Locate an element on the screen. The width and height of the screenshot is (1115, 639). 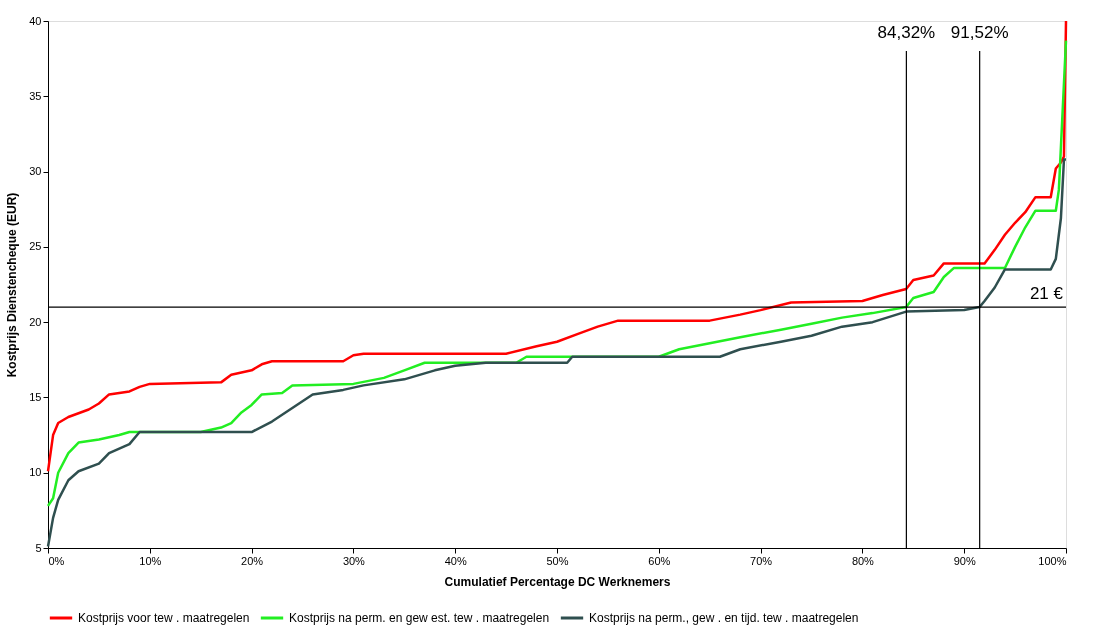
x-tick-label: 40% is located at coordinates (455, 560).